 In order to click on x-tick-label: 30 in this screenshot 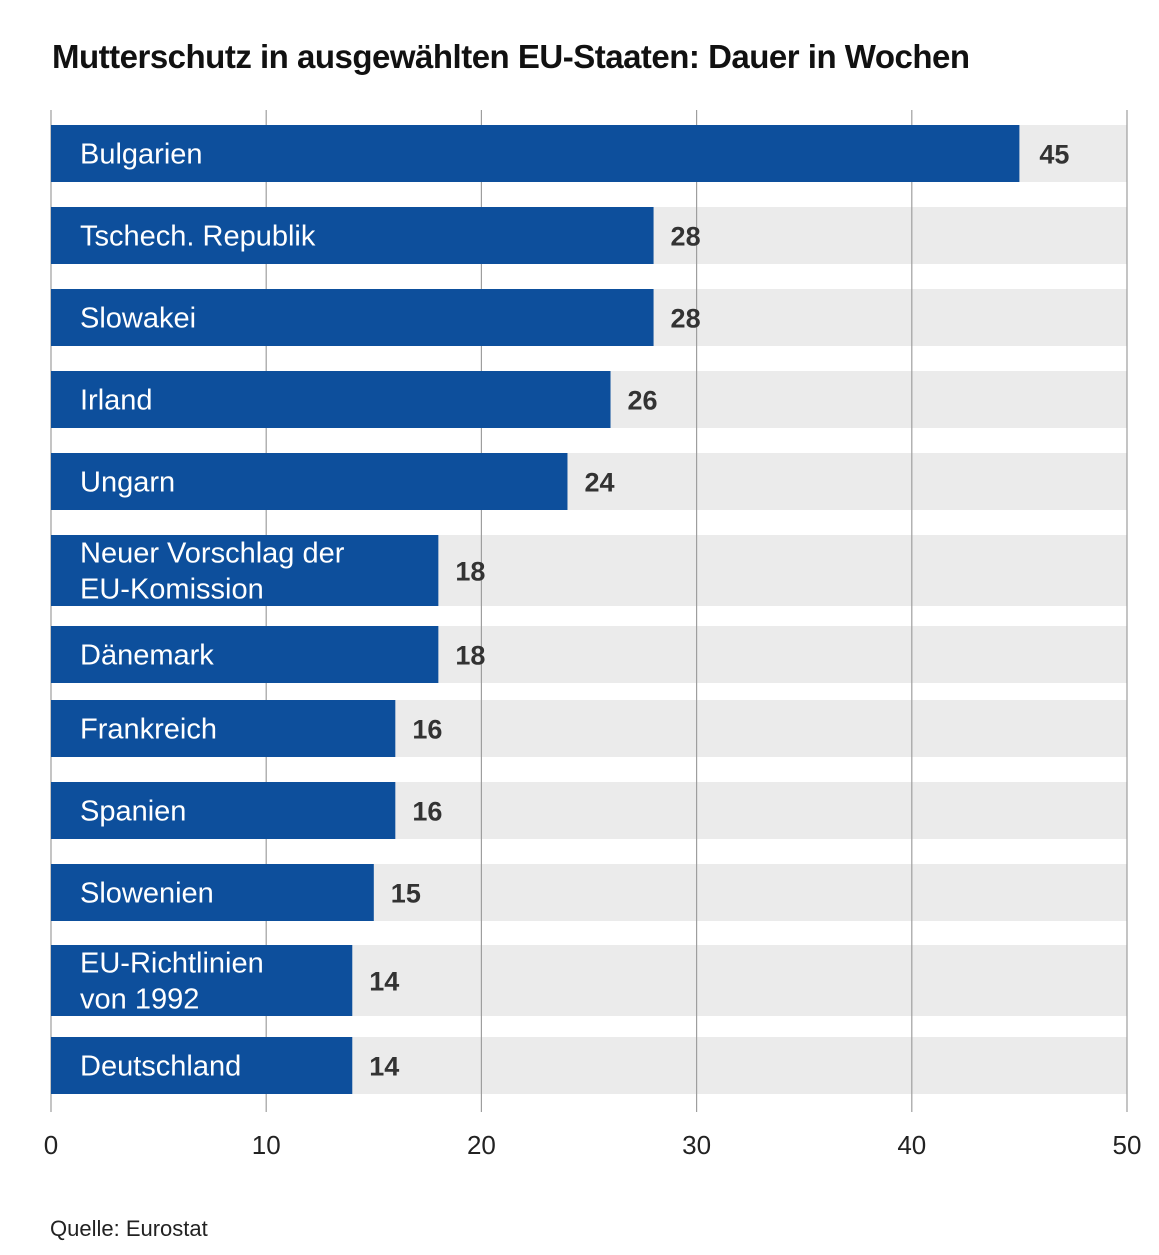, I will do `click(696, 1145)`.